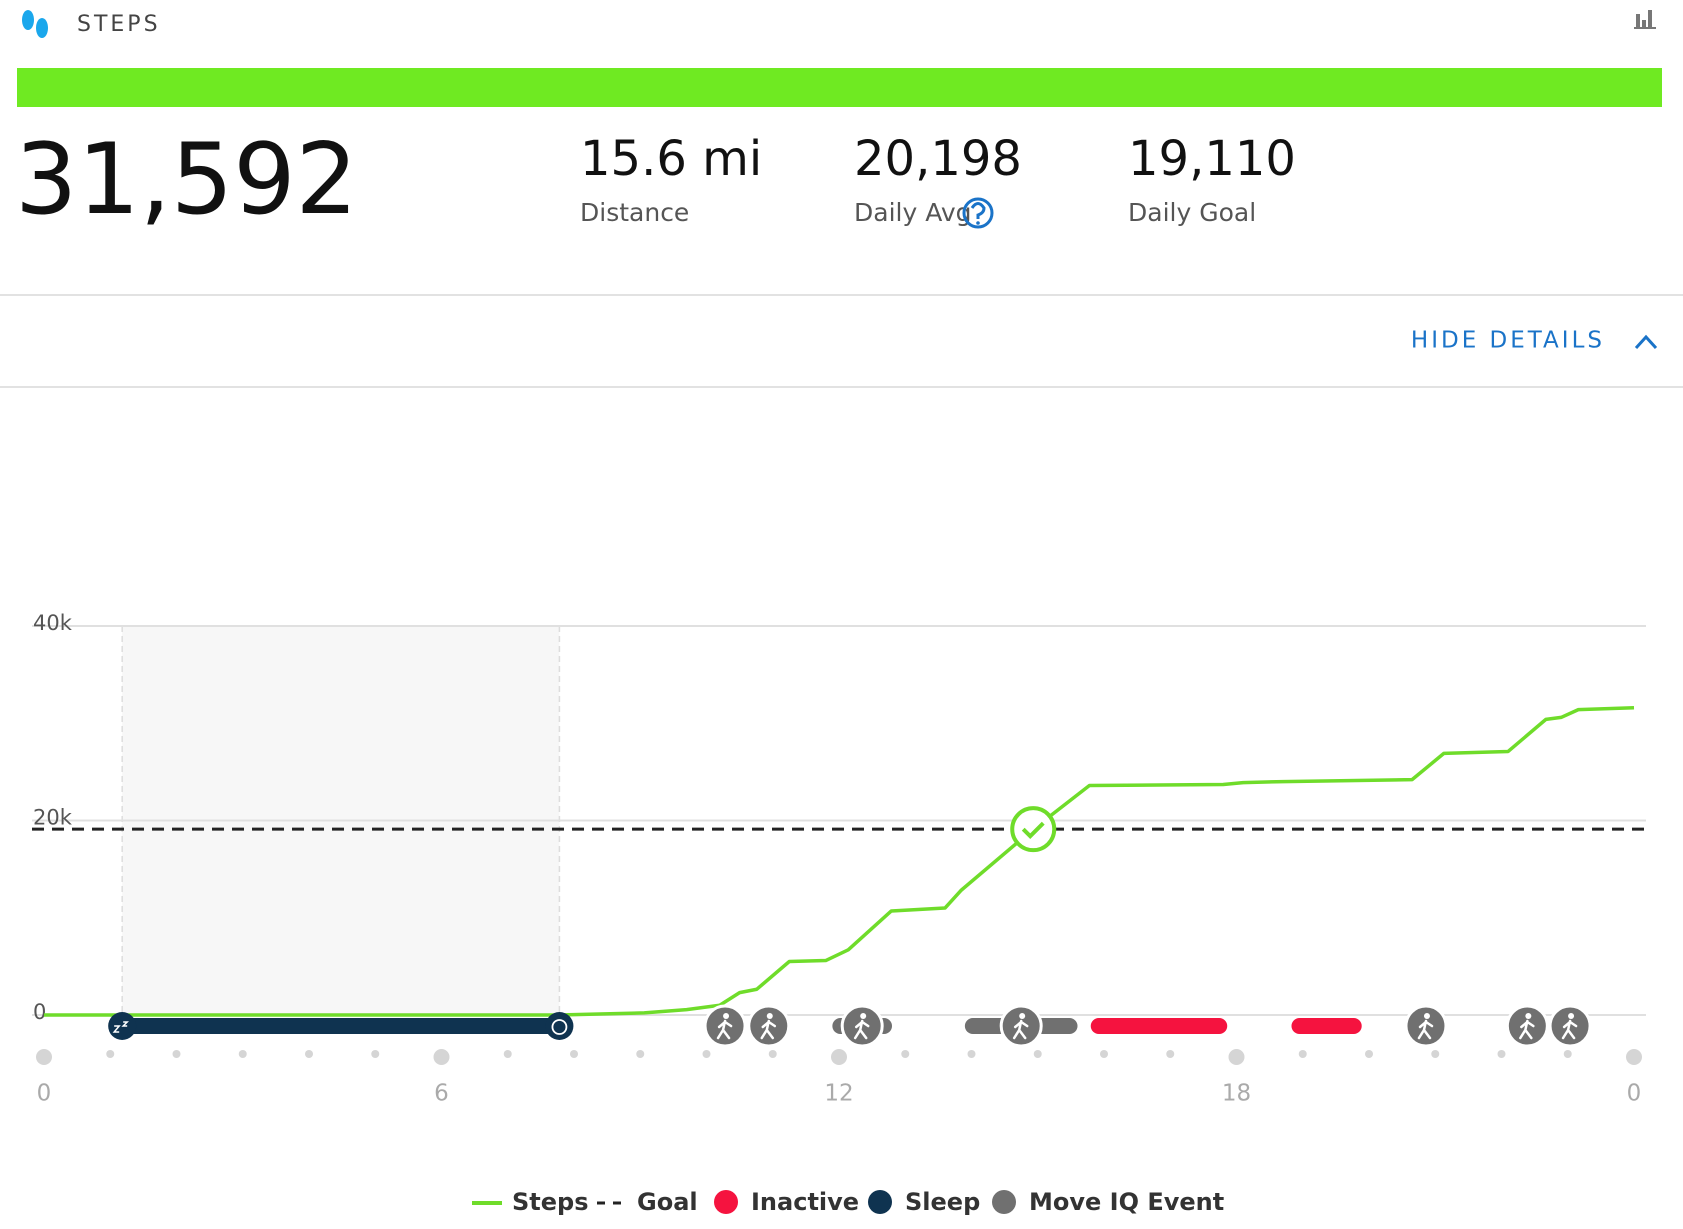 The height and width of the screenshot is (1229, 1683). Describe the element at coordinates (805, 1202) in the screenshot. I see `legend-label: Inactive` at that location.